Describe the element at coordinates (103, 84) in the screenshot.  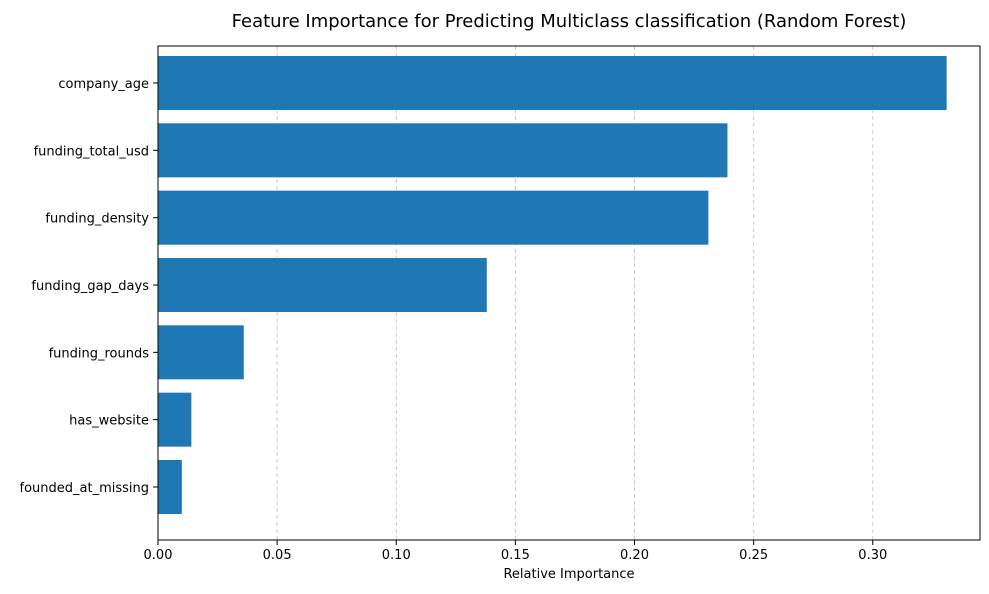
I see `y-tick-label: company_age` at that location.